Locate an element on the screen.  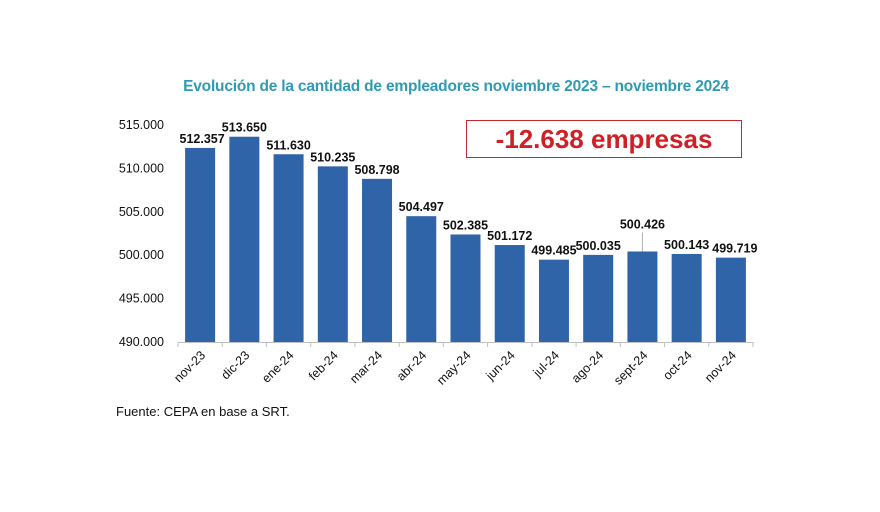
source-note: Fuente: CEPA en base a SRT. is located at coordinates (203, 411).